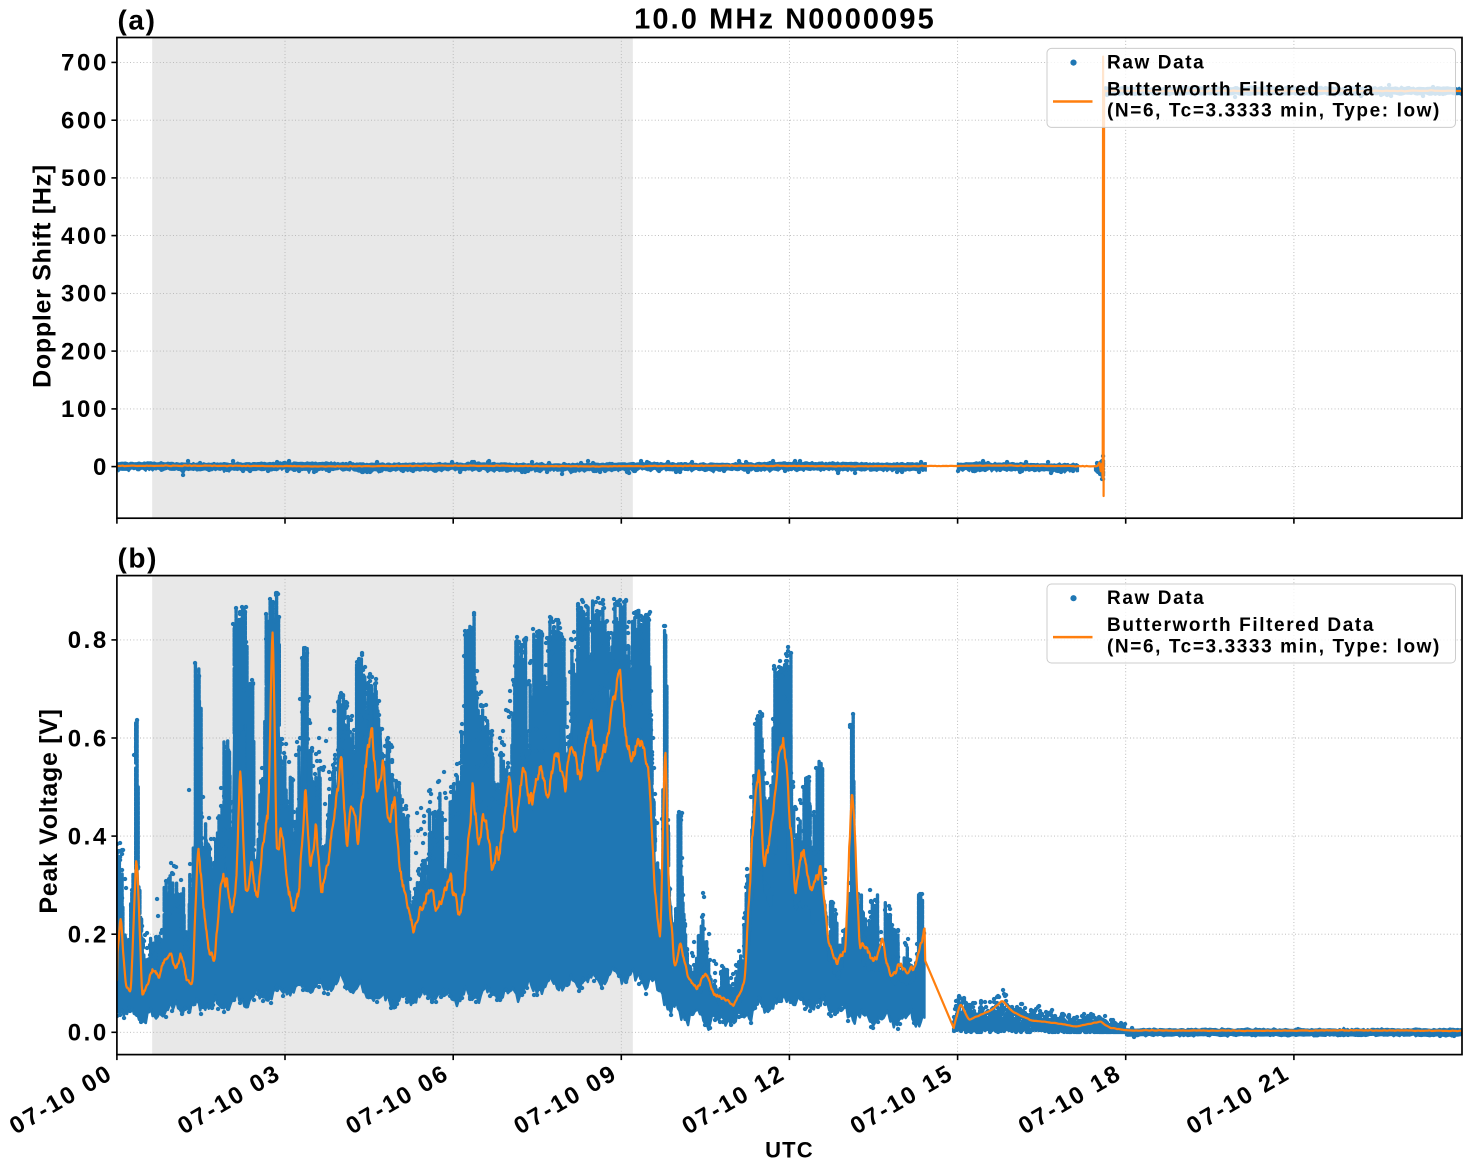 This screenshot has height=1172, width=1472. What do you see at coordinates (785, 19) in the screenshot?
I see `svg-text: 10.0 MHz N0000095` at bounding box center [785, 19].